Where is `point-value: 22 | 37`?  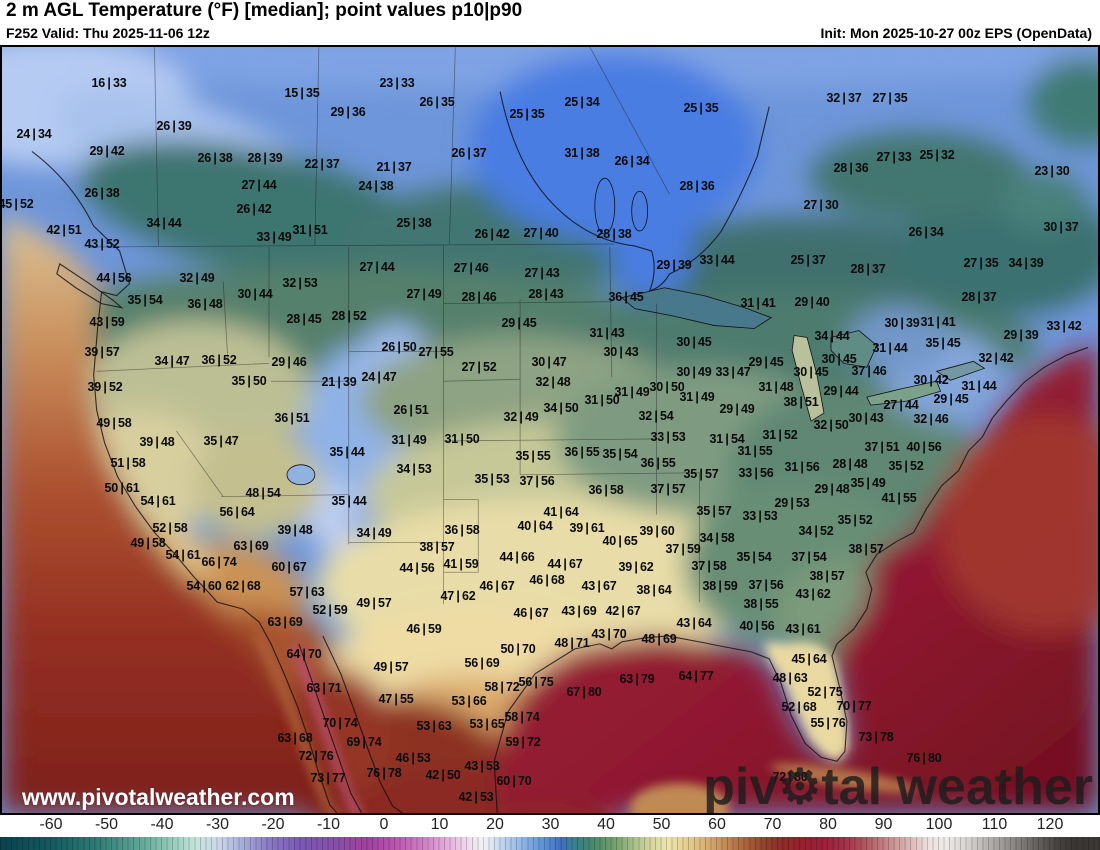 point-value: 22 | 37 is located at coordinates (322, 164).